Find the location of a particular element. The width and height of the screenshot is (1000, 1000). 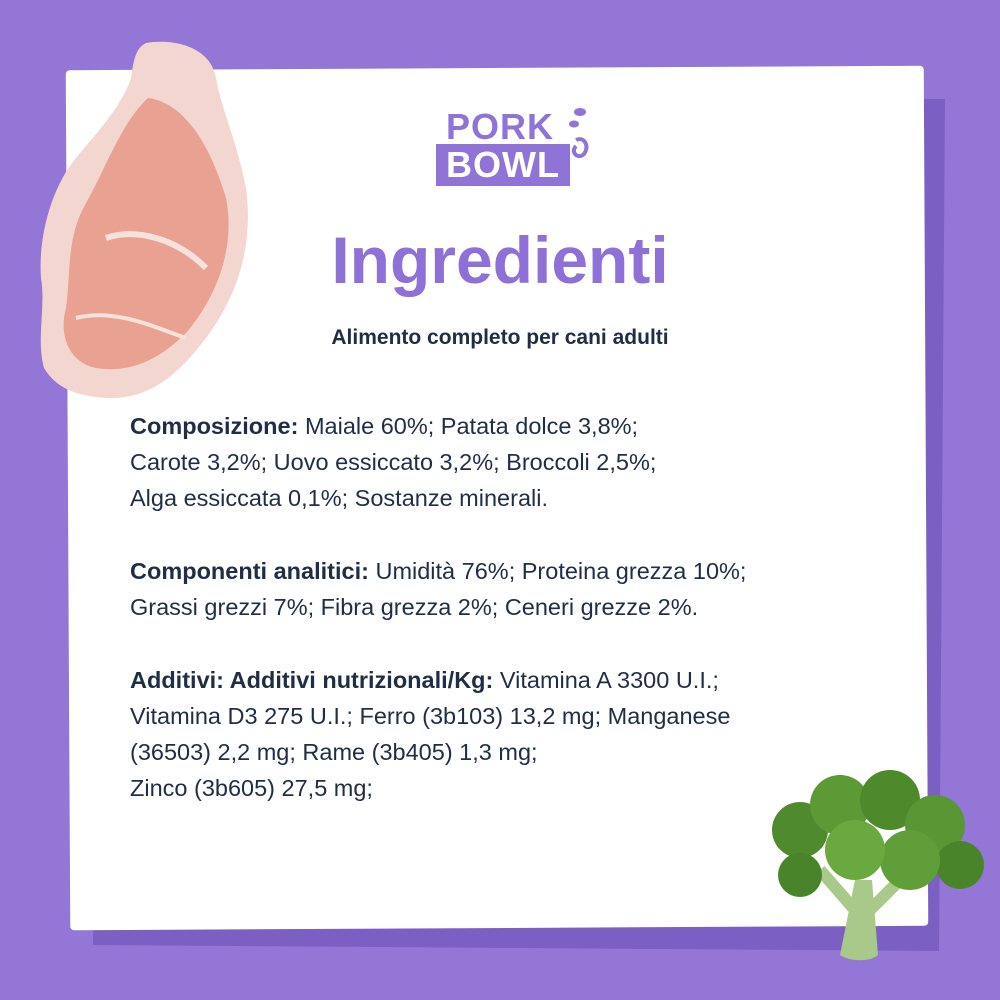

section-label: Componenti analitici: is located at coordinates (249, 571).